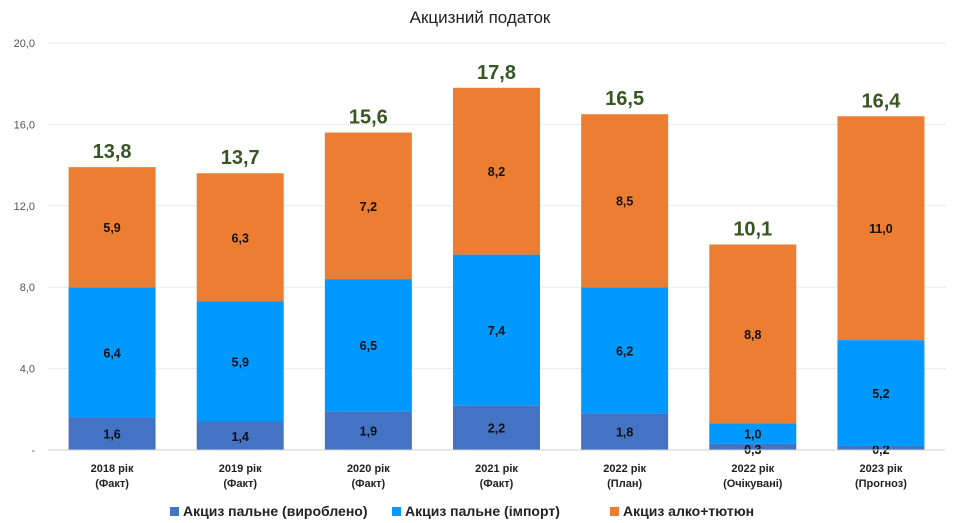 Image resolution: width=960 pixels, height=523 pixels. I want to click on x-tick-label: 2018 рік, so click(112, 469).